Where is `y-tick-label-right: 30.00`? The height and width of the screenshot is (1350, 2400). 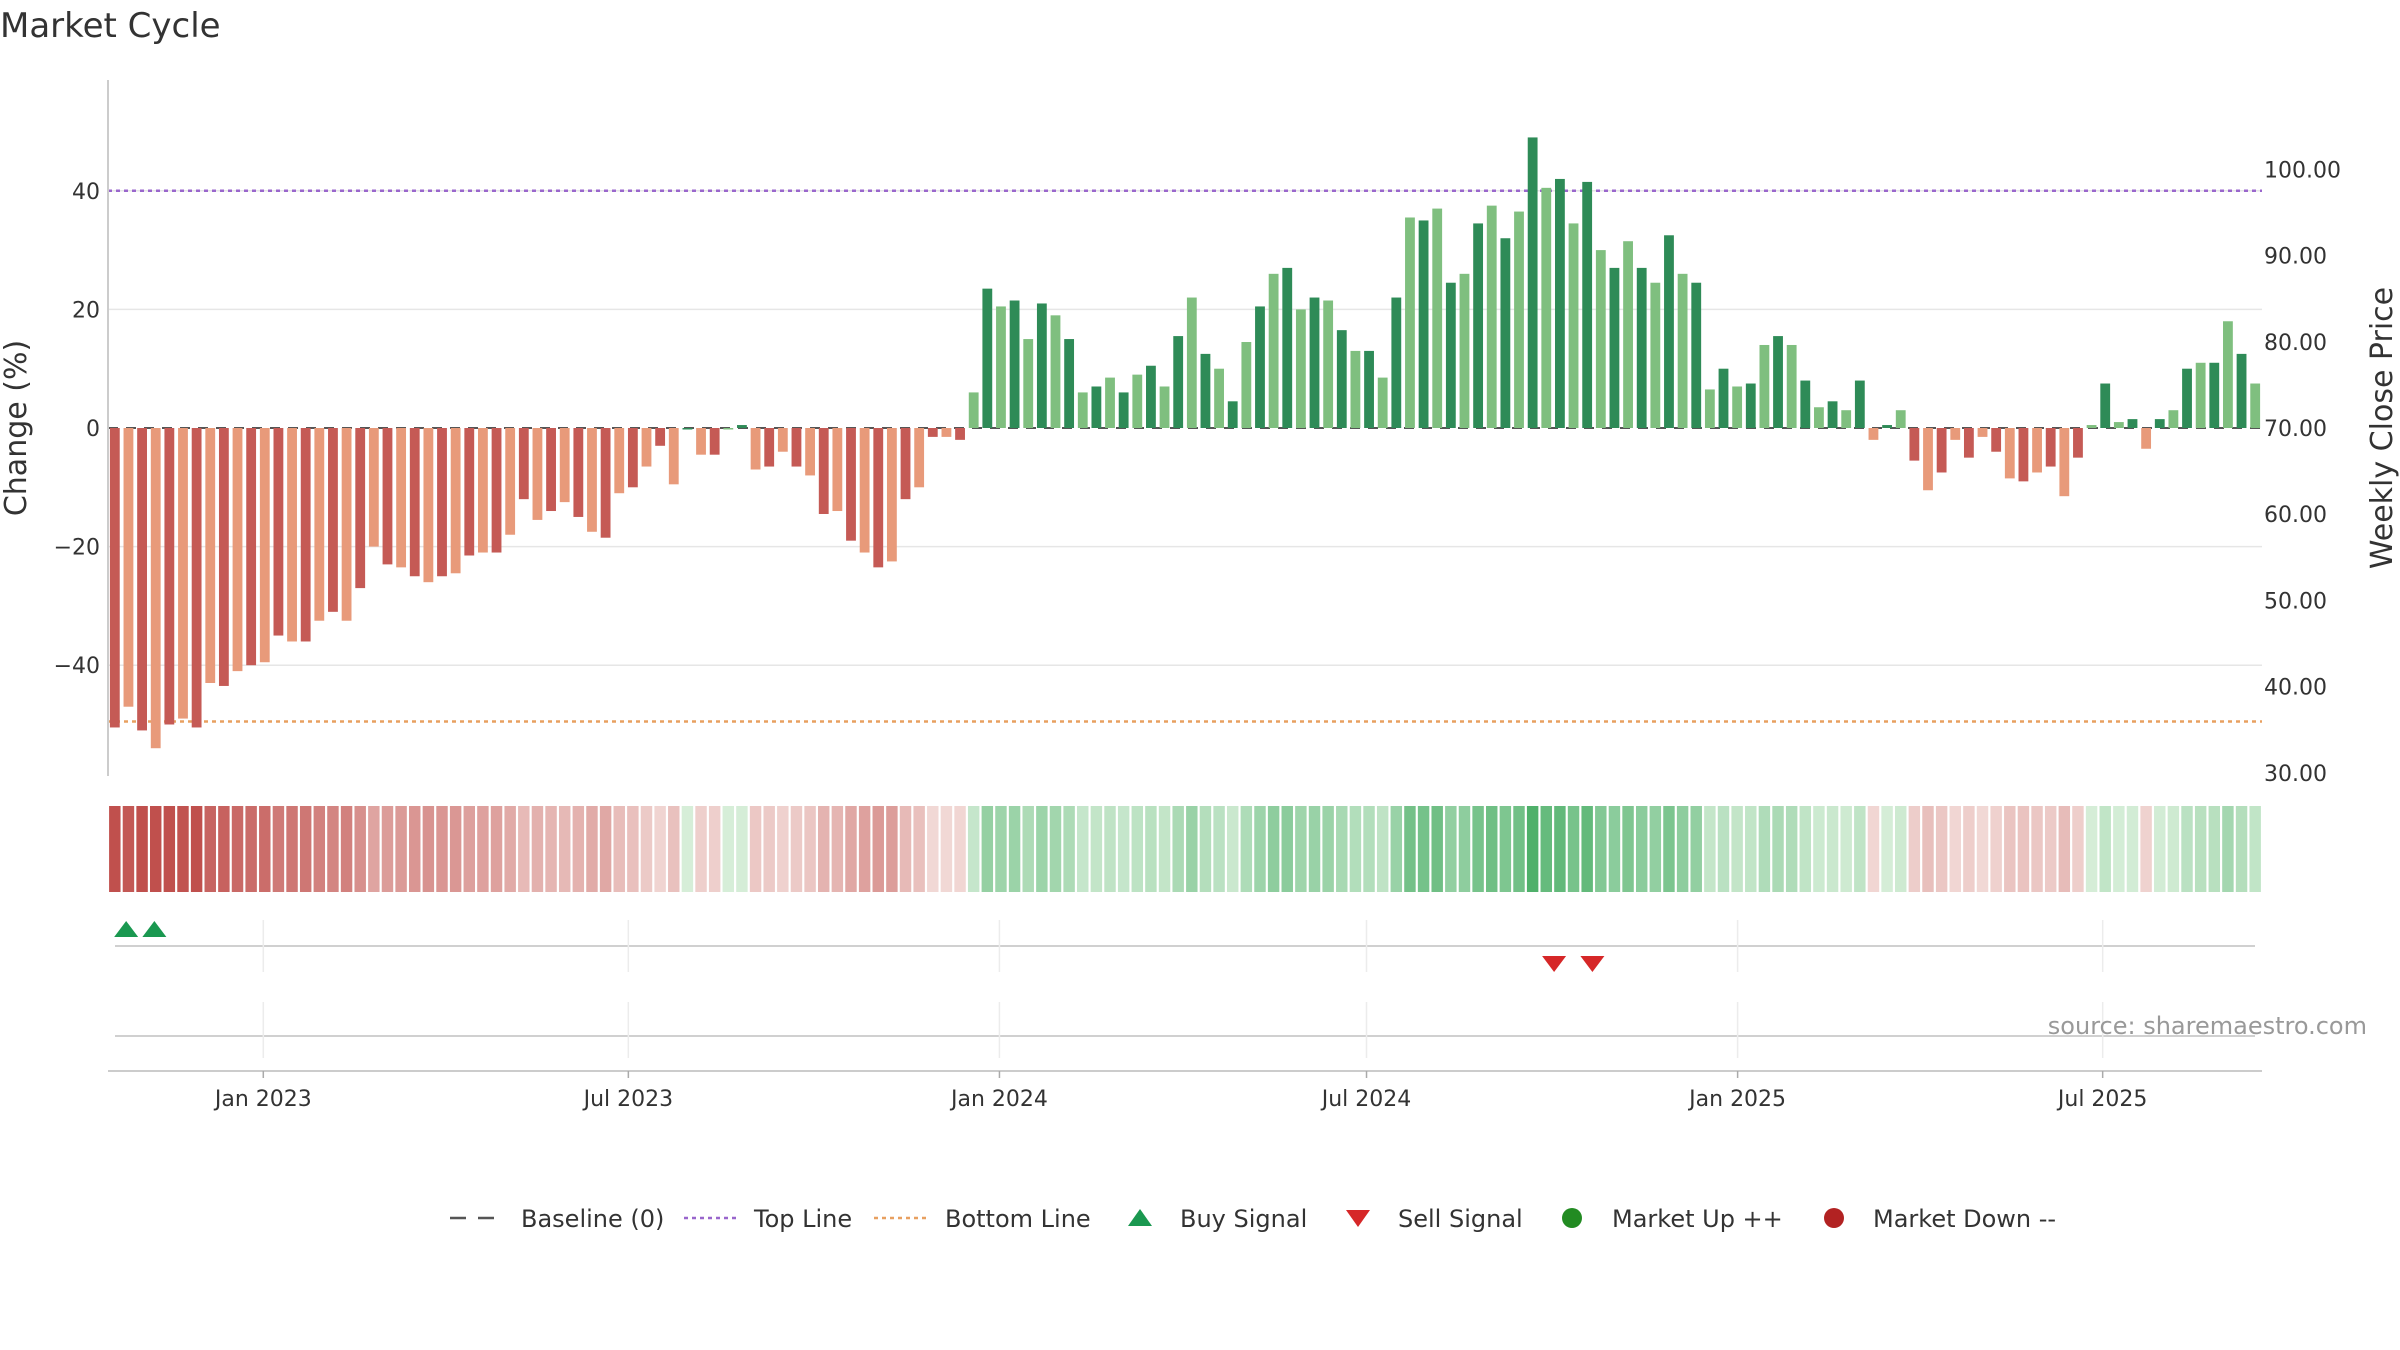 y-tick-label-right: 30.00 is located at coordinates (2295, 774).